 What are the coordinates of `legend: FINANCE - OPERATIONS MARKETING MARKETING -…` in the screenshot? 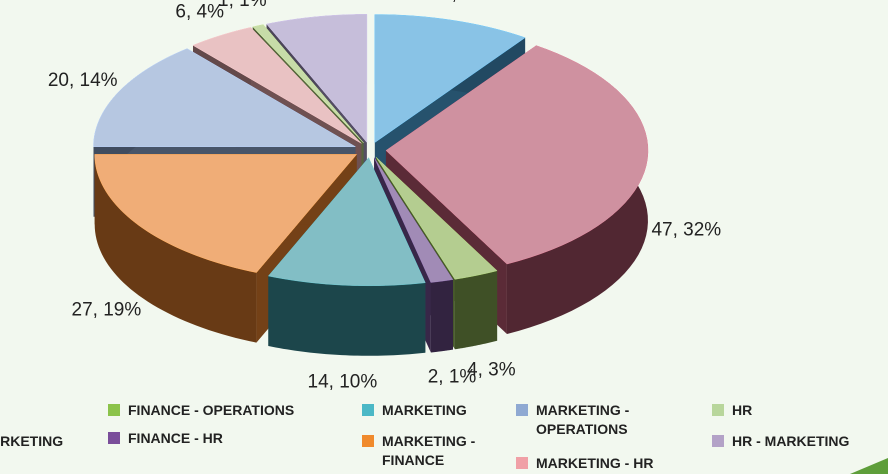 It's located at (425, 436).